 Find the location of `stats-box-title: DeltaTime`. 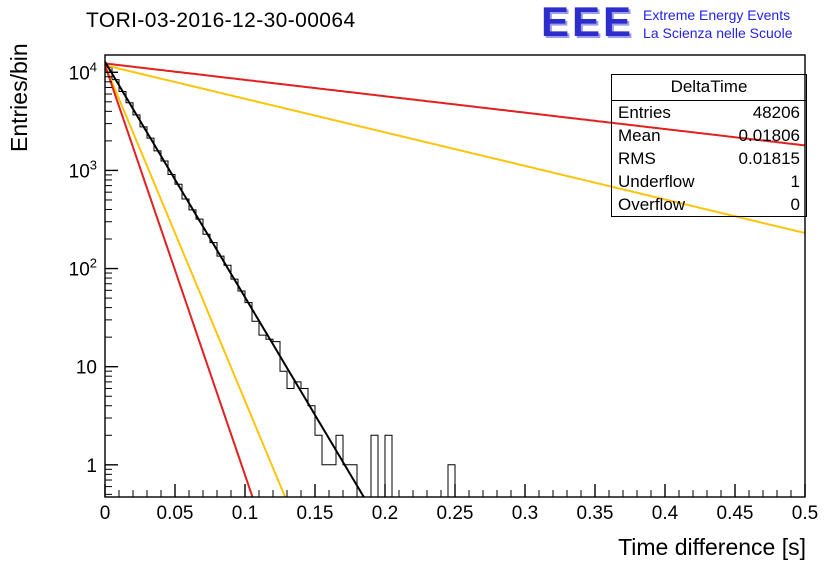

stats-box-title: DeltaTime is located at coordinates (709, 88).